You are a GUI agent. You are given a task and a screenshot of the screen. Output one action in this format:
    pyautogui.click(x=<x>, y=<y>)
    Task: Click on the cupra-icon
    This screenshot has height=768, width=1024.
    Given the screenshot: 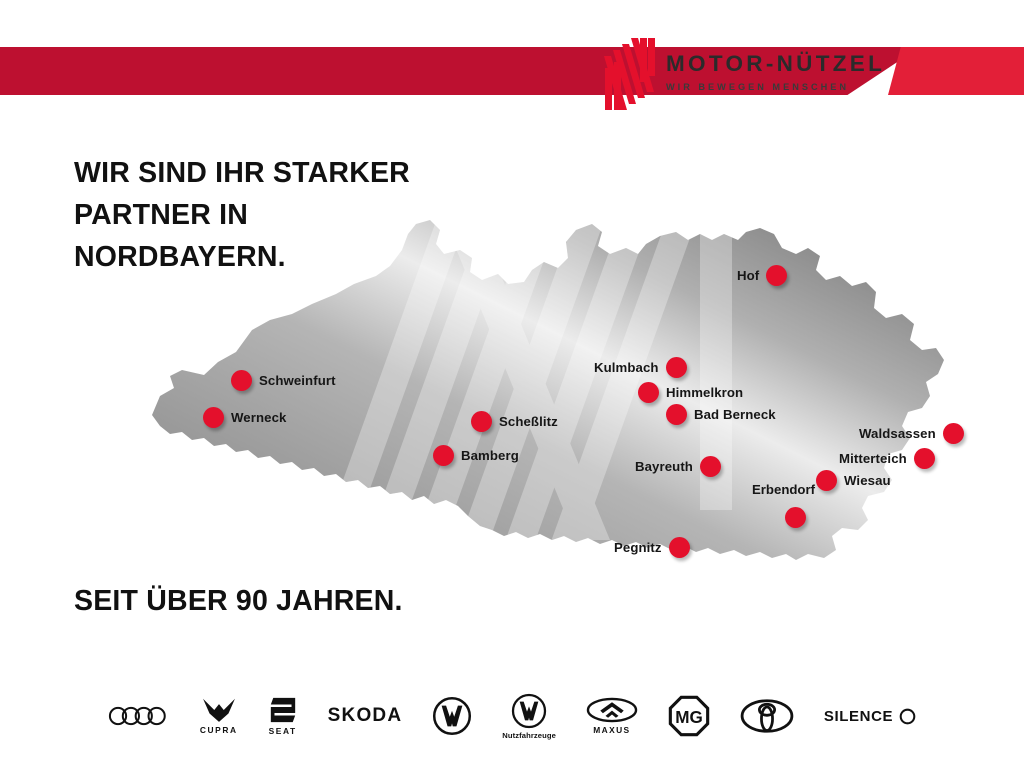 What is the action you would take?
    pyautogui.click(x=218, y=710)
    